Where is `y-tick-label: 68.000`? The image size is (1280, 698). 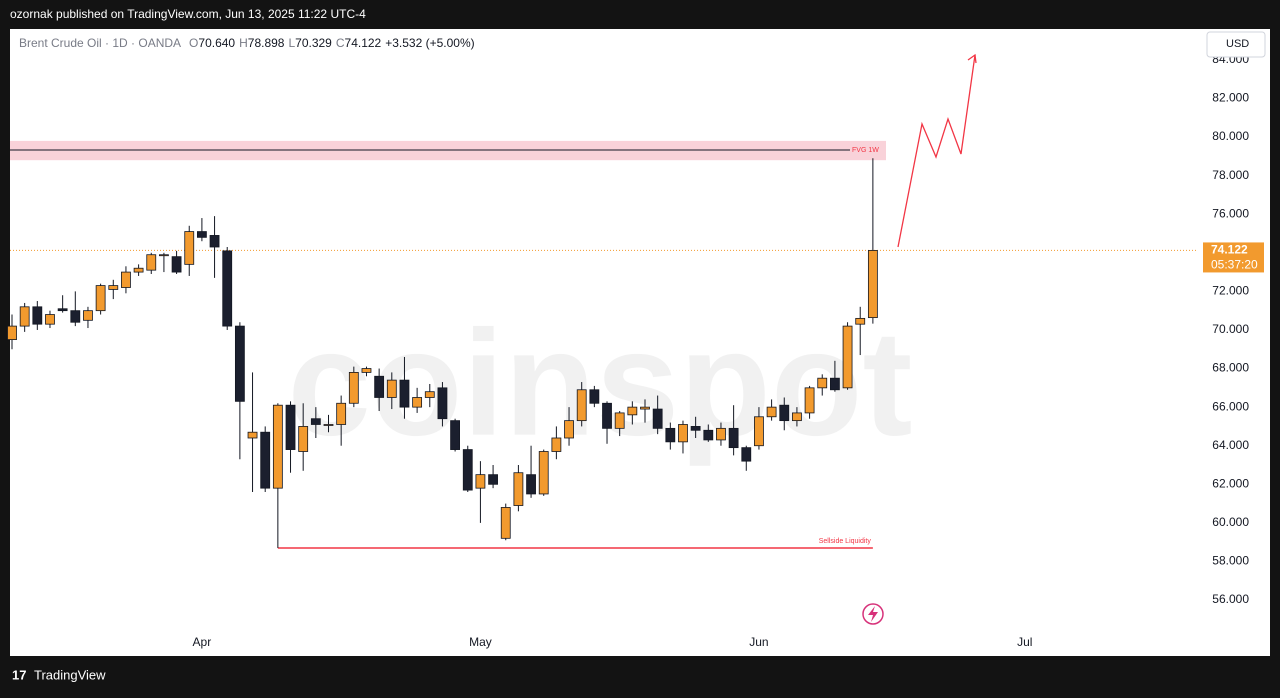 y-tick-label: 68.000 is located at coordinates (1230, 368).